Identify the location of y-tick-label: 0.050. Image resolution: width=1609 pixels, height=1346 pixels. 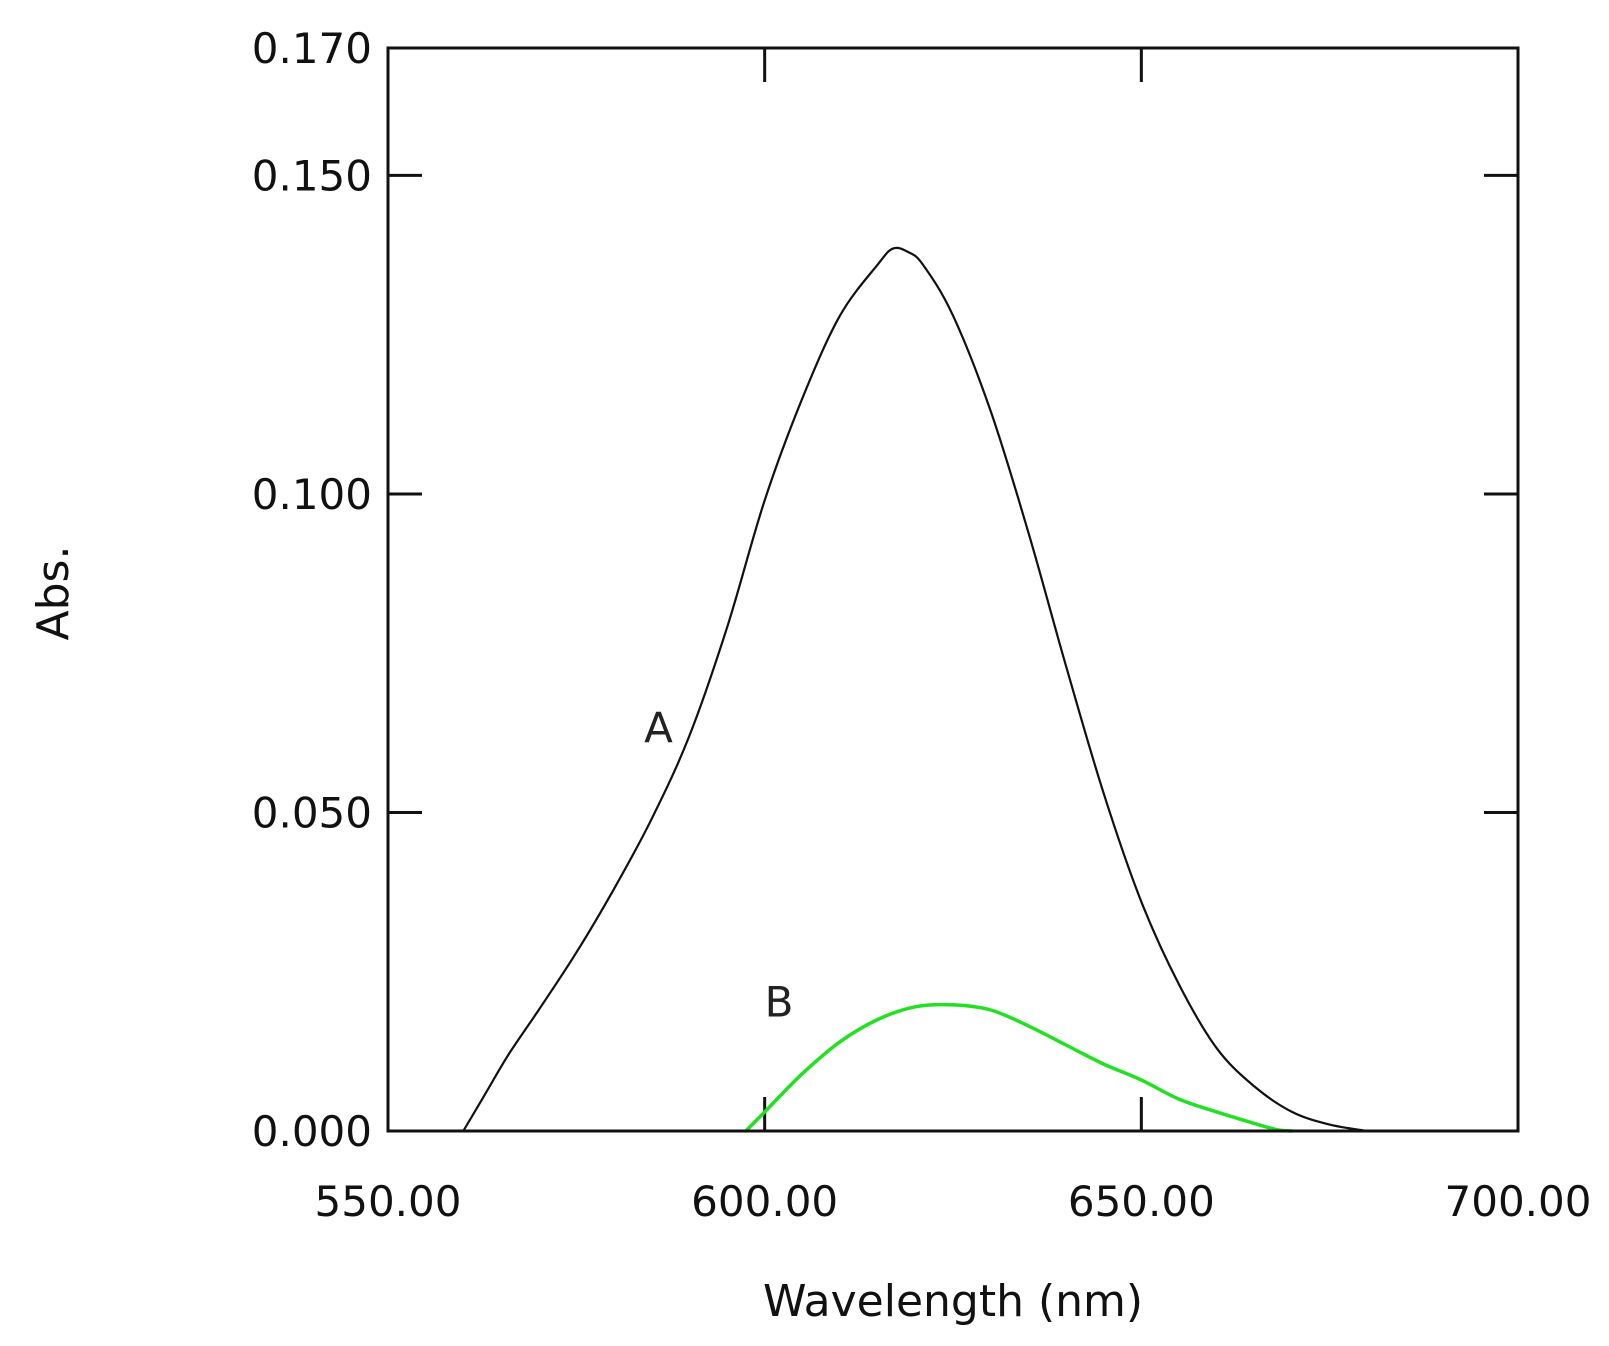
(312, 812).